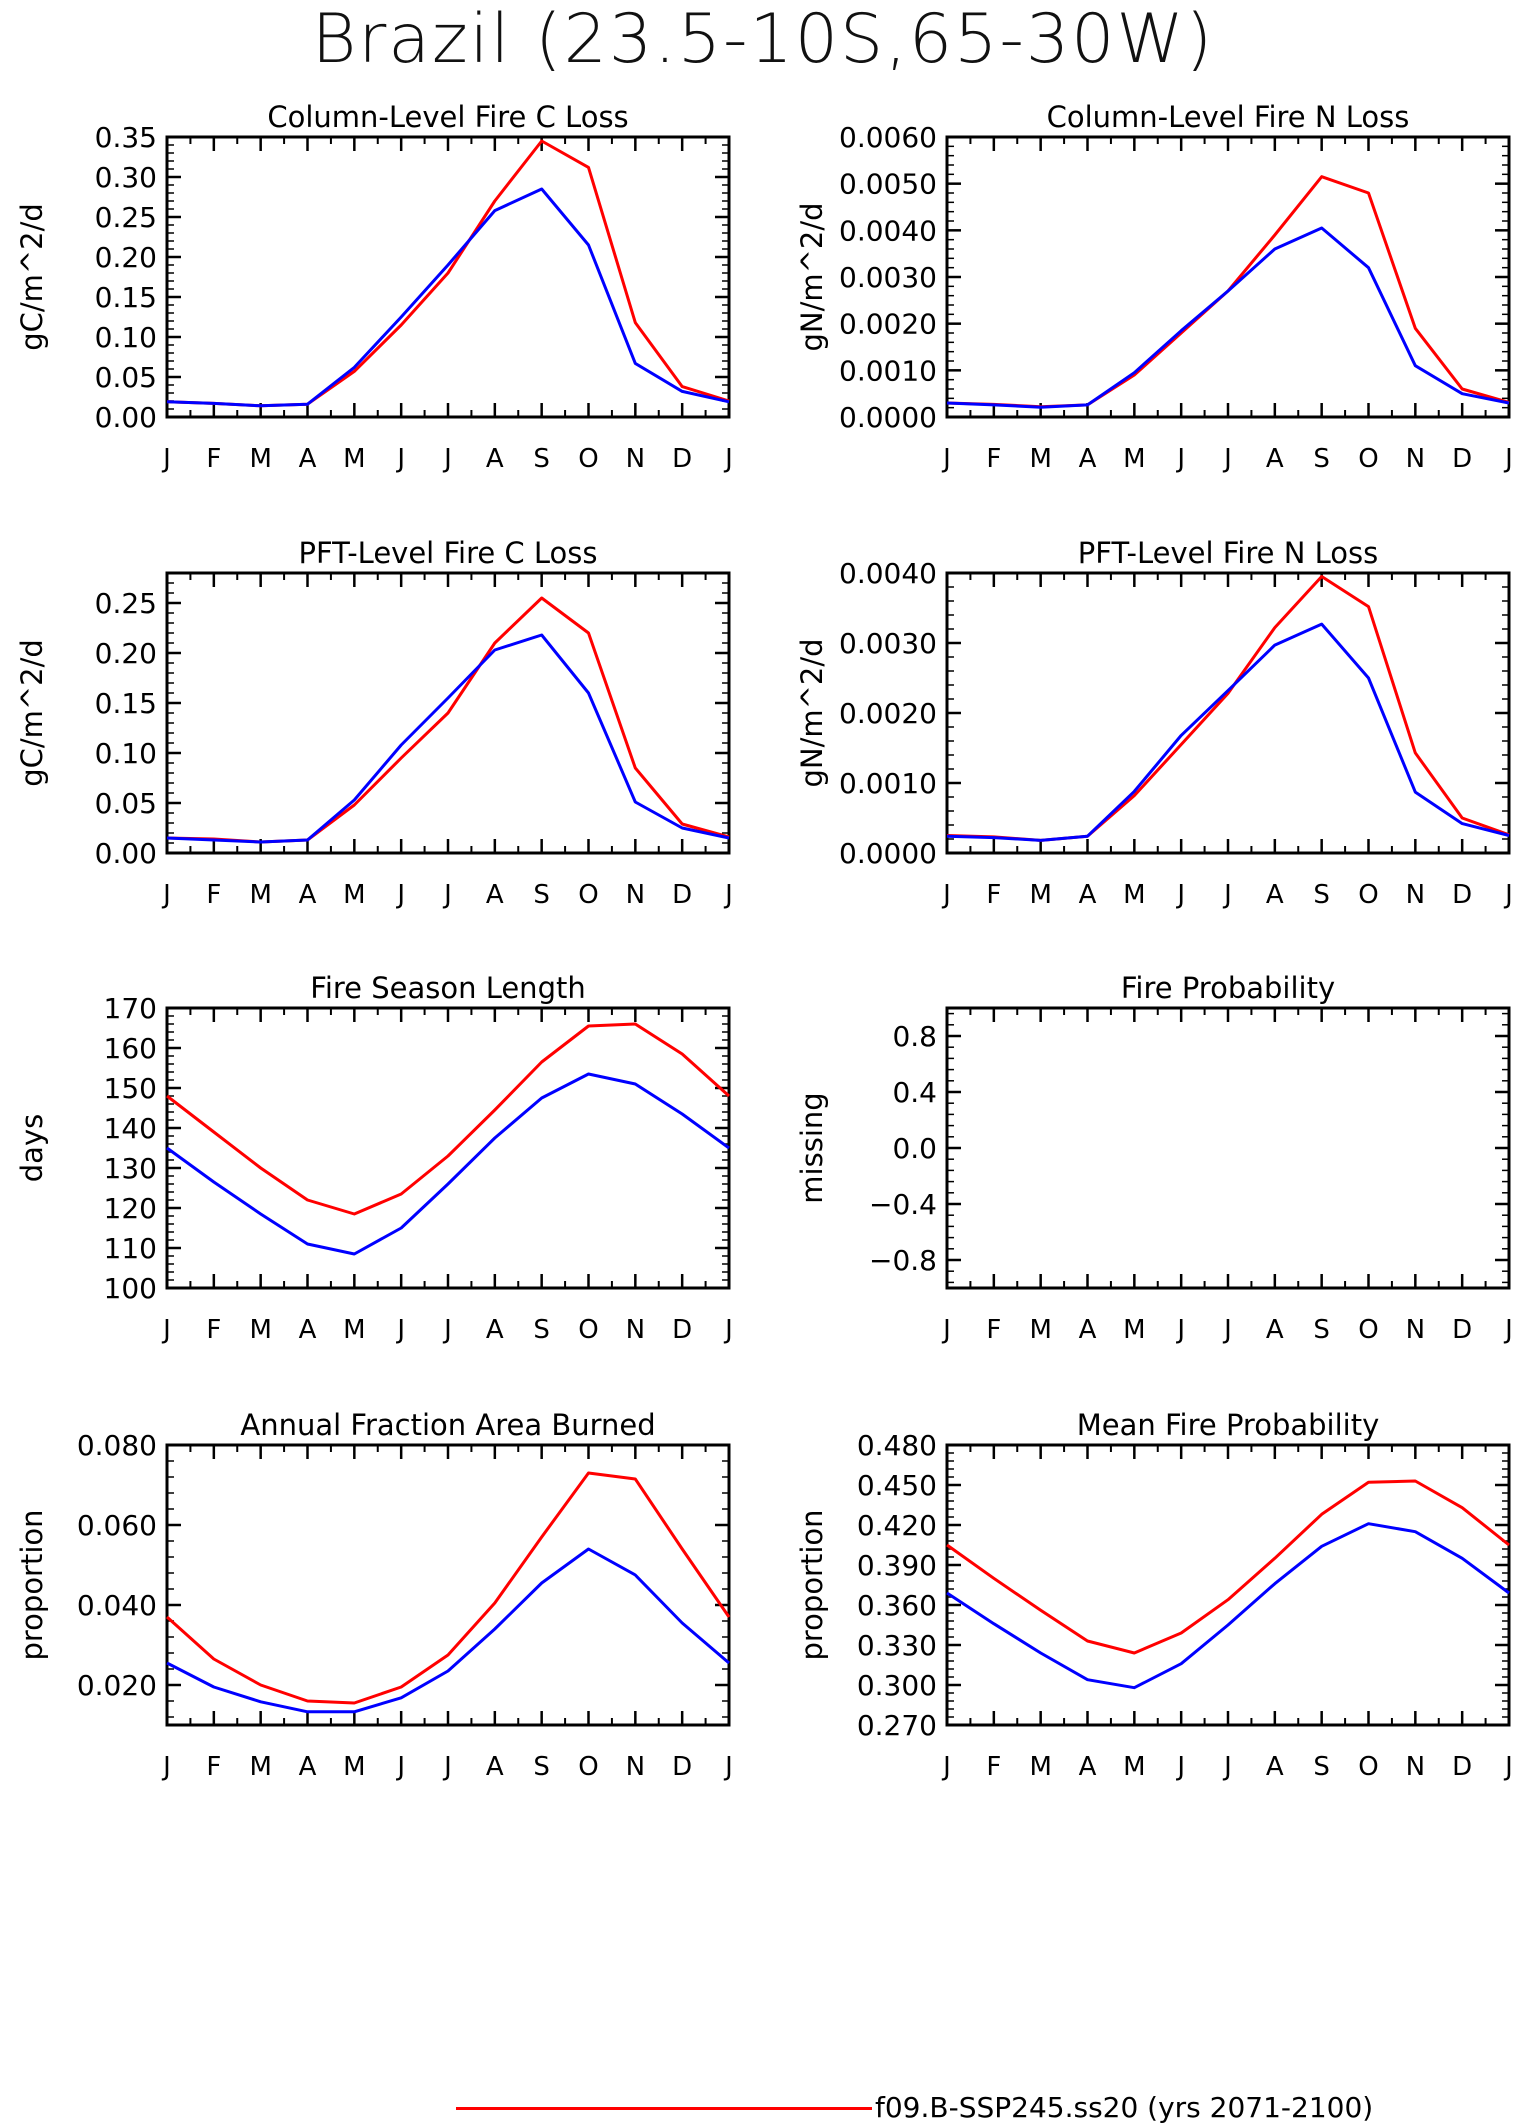 Image resolution: width=1526 pixels, height=2124 pixels. I want to click on y-tick-label: 100, so click(130, 1288).